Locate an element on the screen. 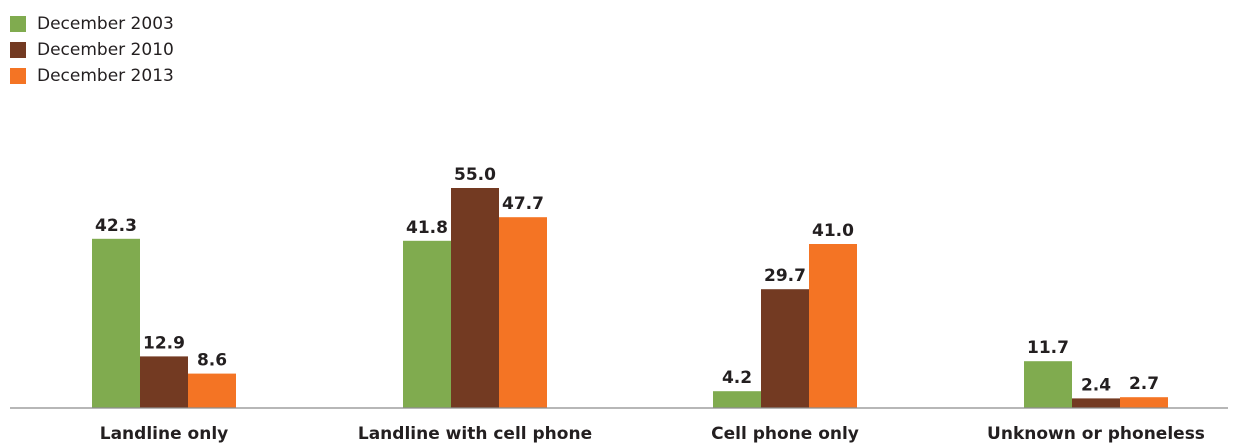 The image size is (1238, 444). bar-unknown-or-phoneless-december-2003 is located at coordinates (1048, 384).